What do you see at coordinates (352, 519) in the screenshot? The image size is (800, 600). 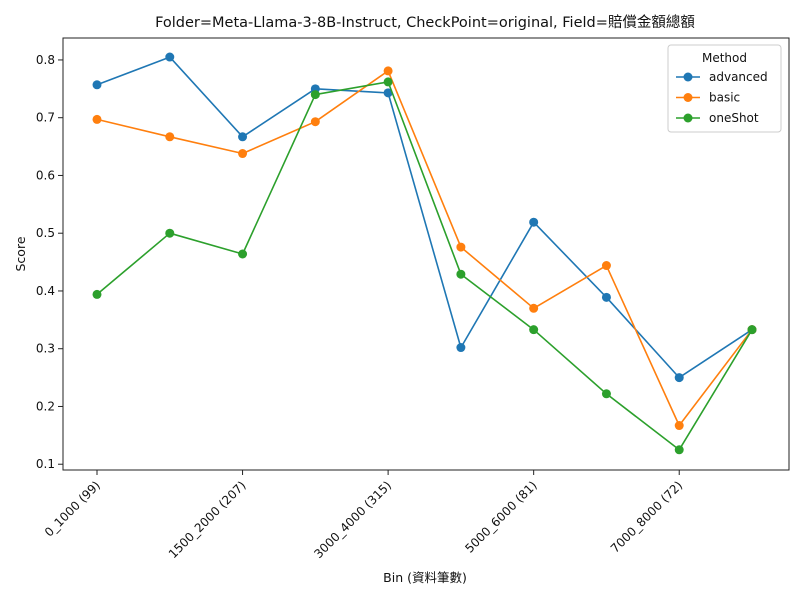 I see `x-tick-label: 3000_4000 (315)` at bounding box center [352, 519].